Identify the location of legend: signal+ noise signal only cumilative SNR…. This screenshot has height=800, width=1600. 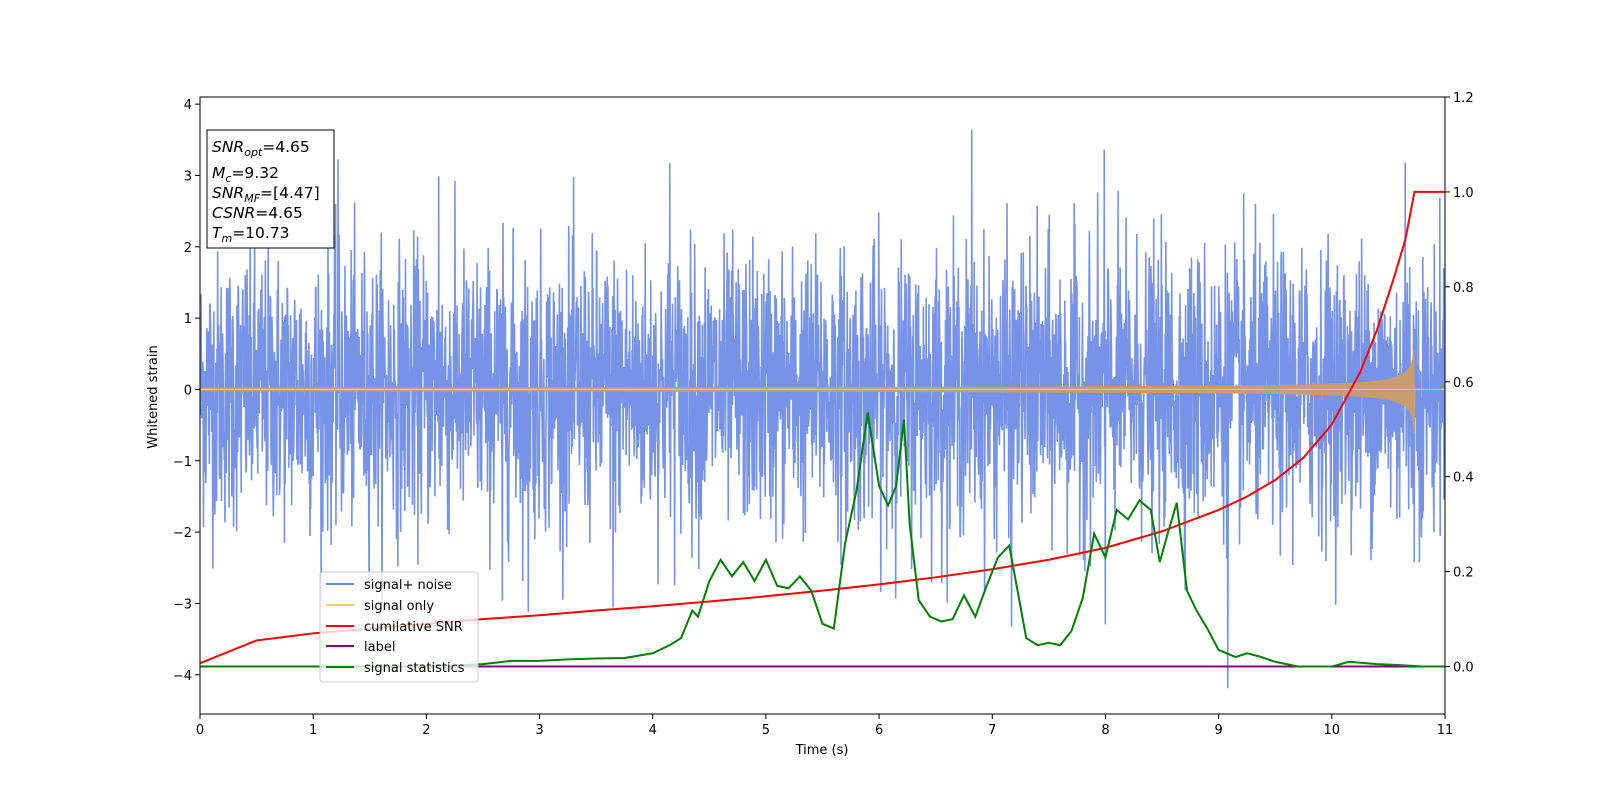
(399, 627).